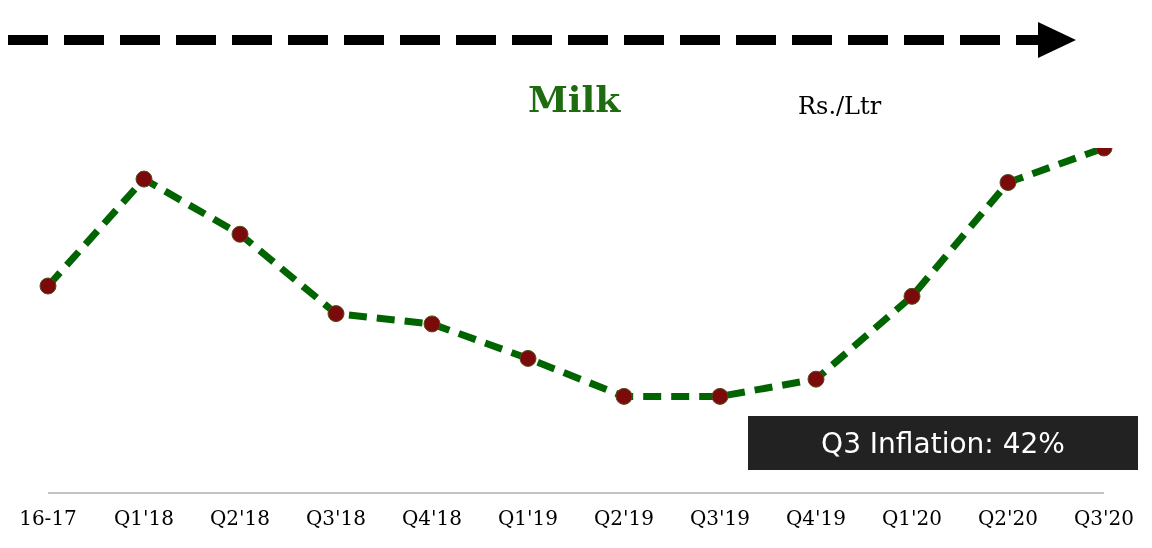 The height and width of the screenshot is (548, 1152). I want to click on x-tick-label: Q1'20, so click(912, 518).